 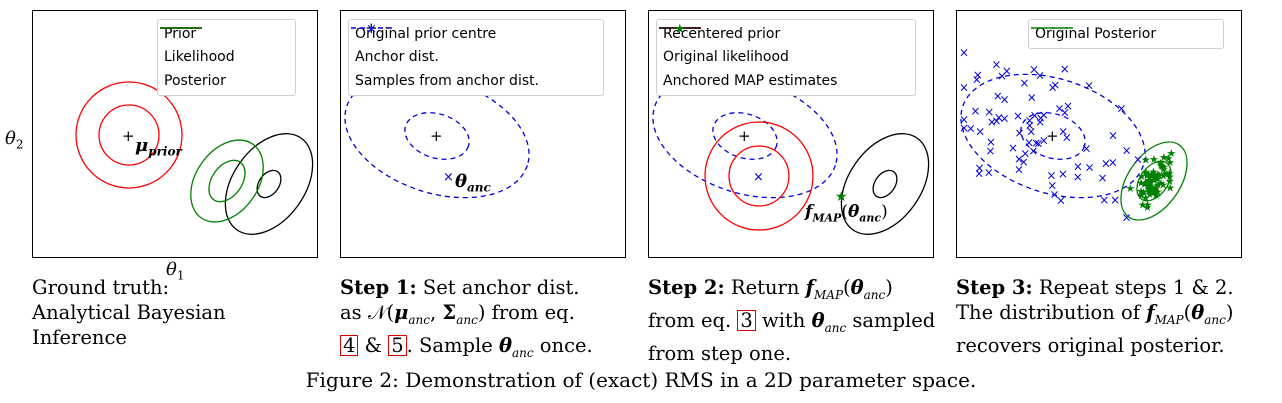 I want to click on eq-ref-link: 5, so click(x=397, y=345).